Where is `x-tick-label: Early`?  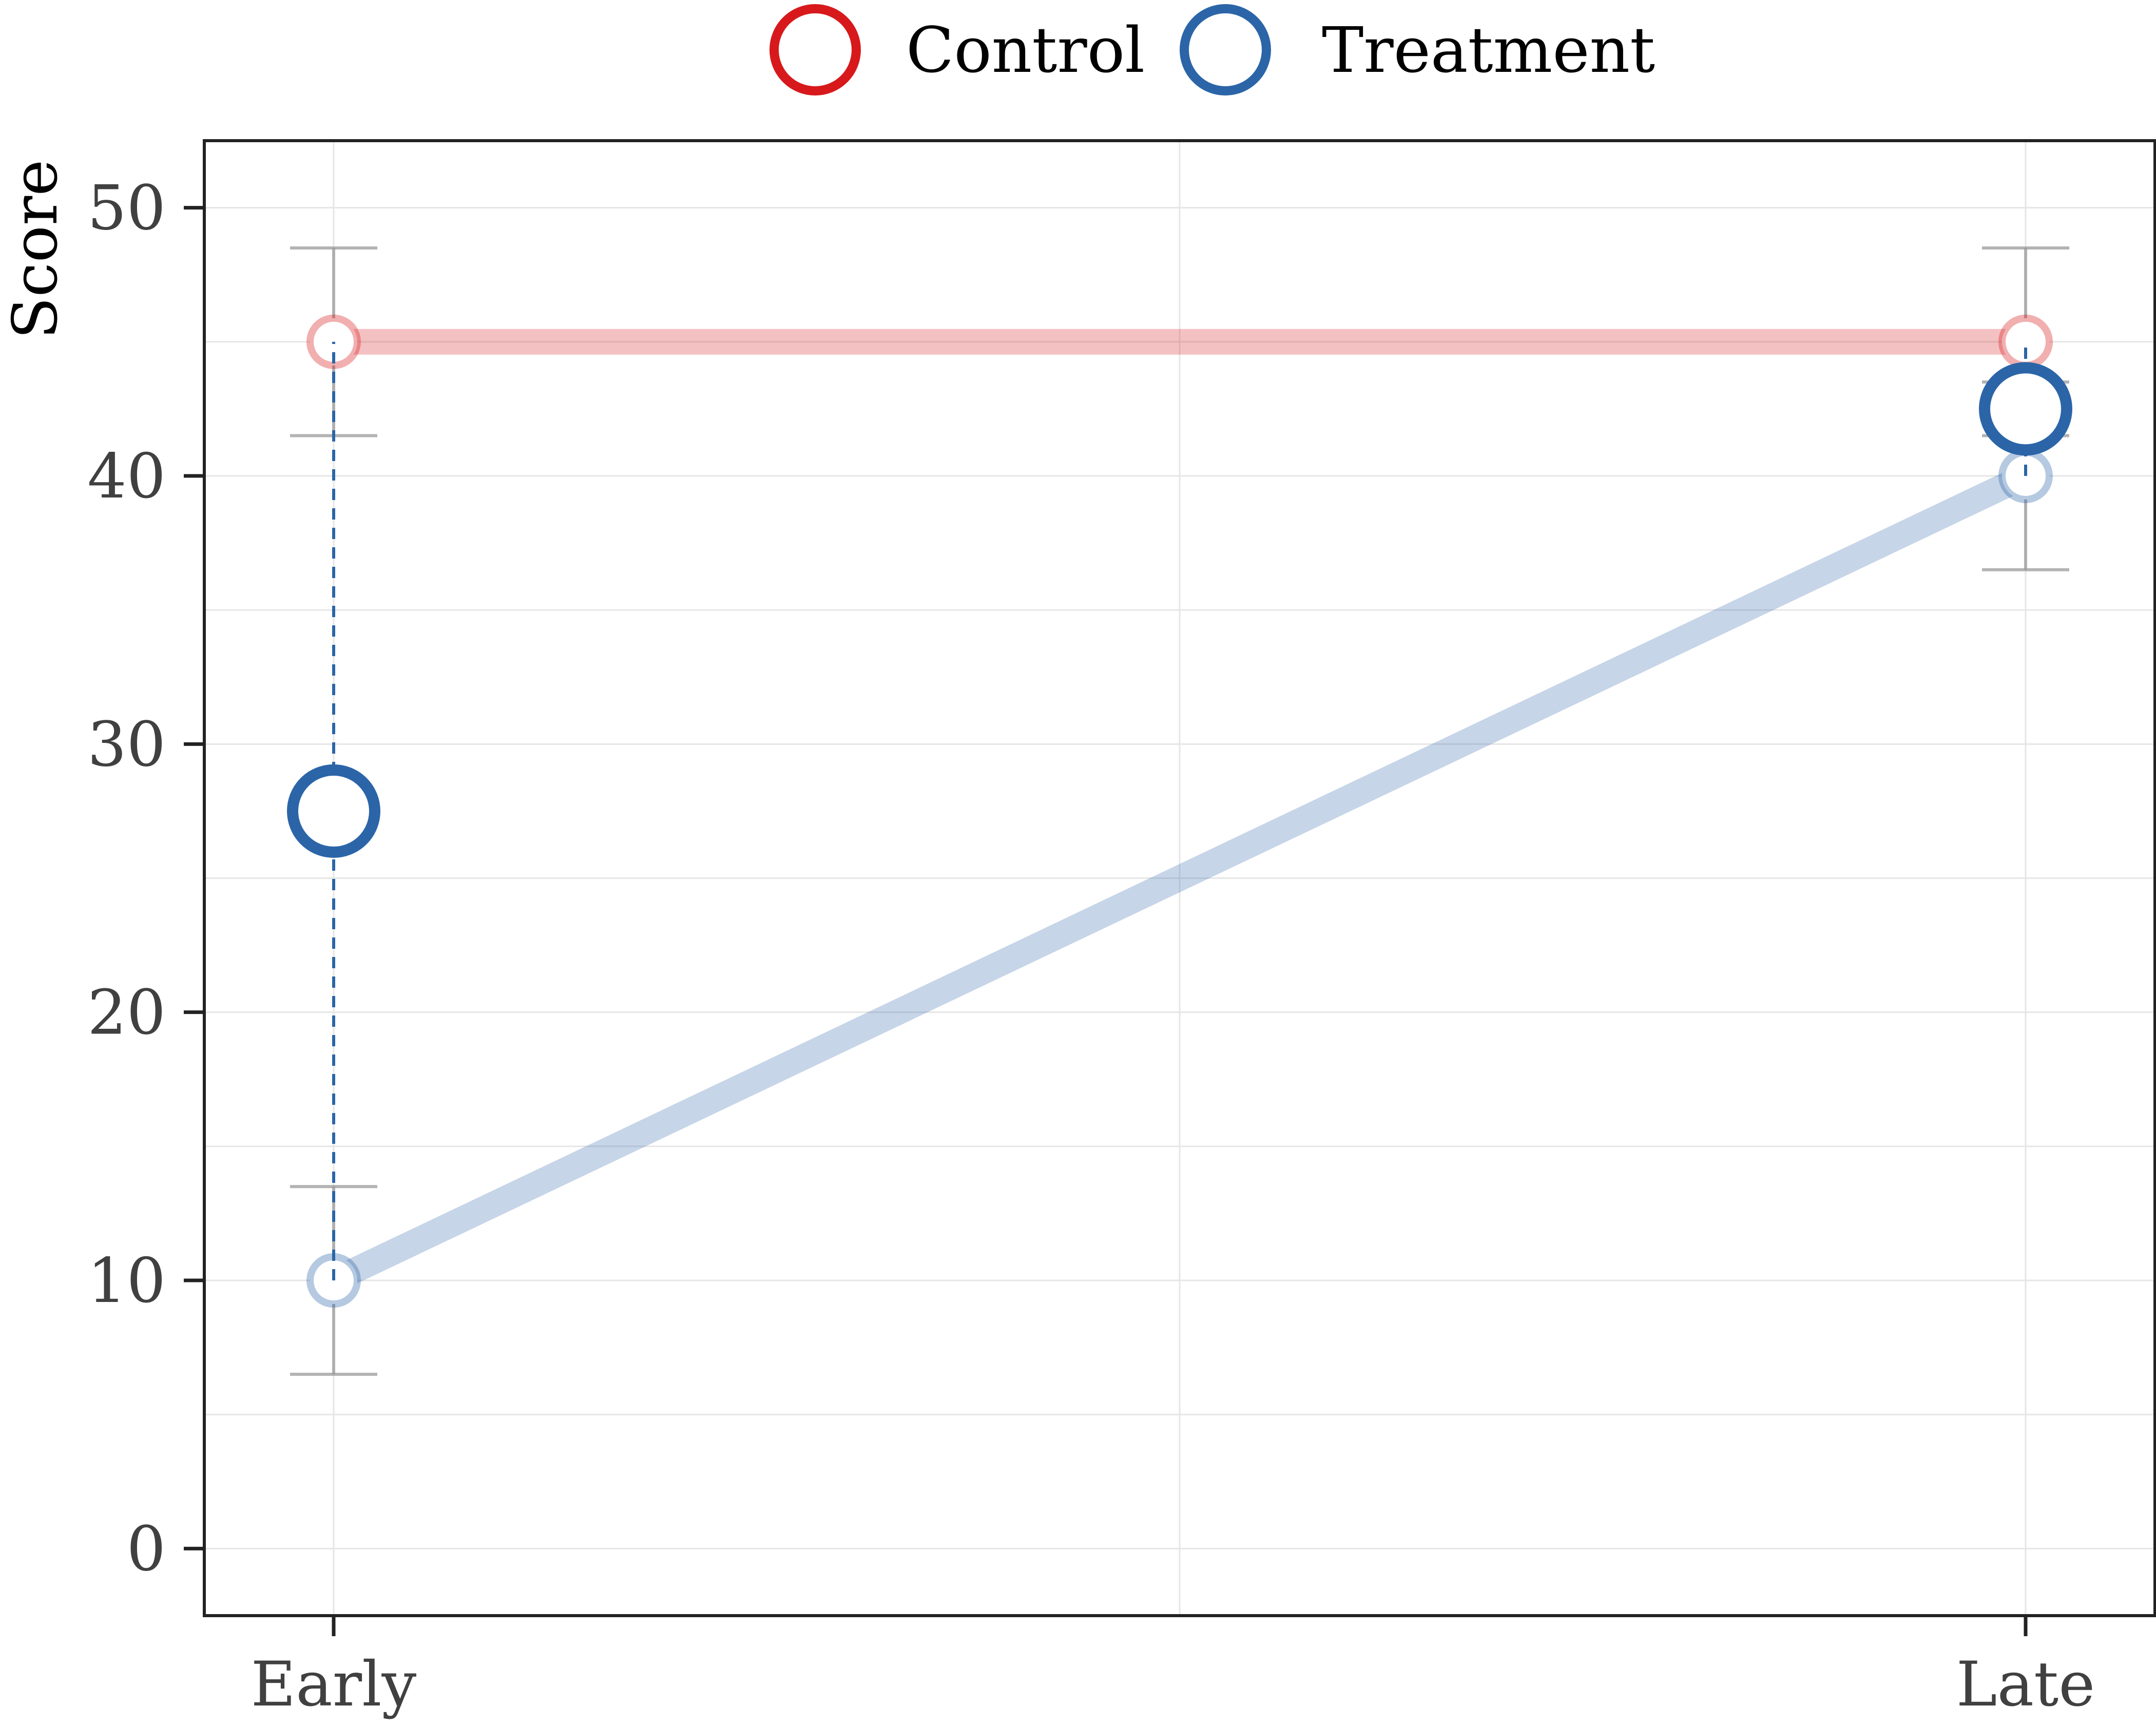
x-tick-label: Early is located at coordinates (334, 1684).